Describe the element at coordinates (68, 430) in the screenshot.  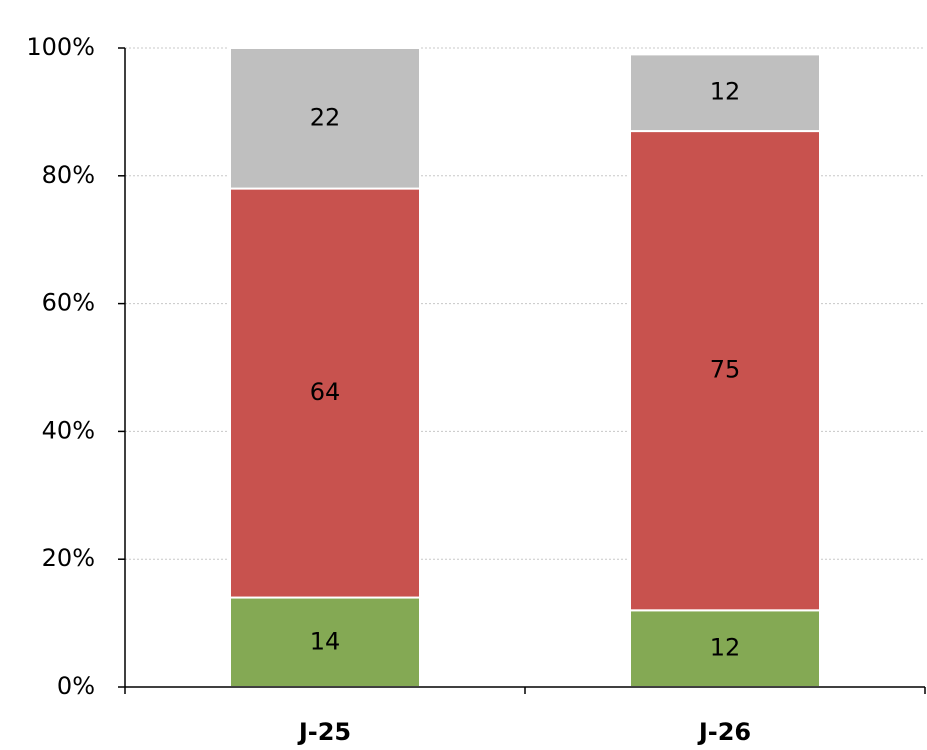
I see `y-tick-label: 40%` at that location.